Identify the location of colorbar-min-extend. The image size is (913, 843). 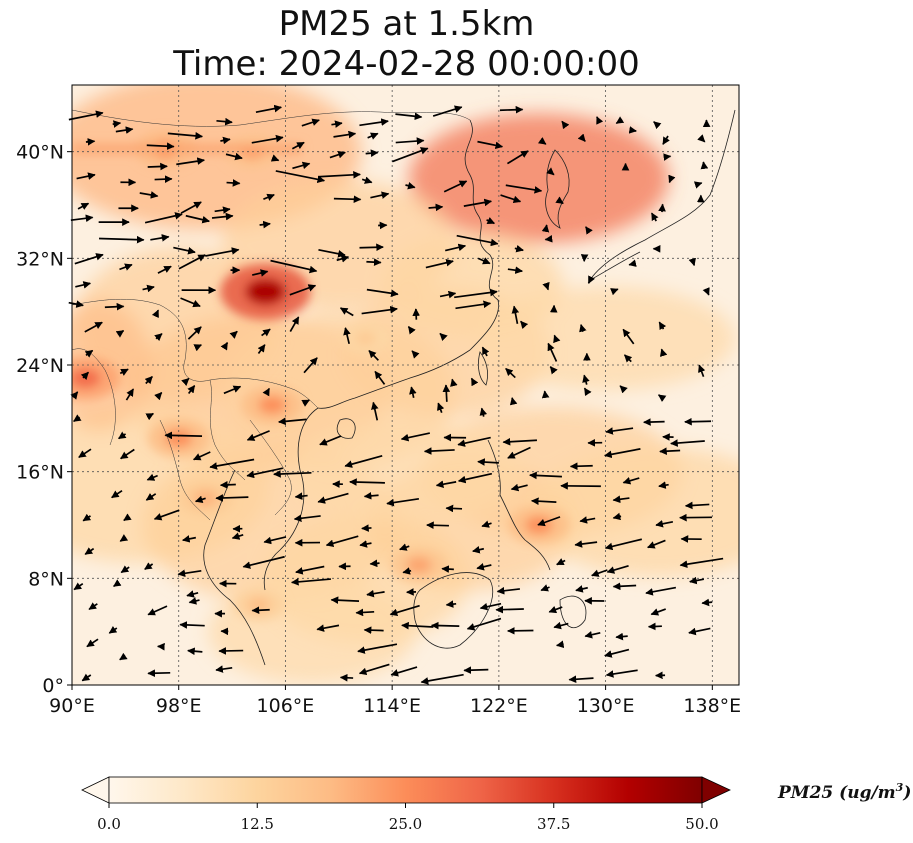
(95, 790).